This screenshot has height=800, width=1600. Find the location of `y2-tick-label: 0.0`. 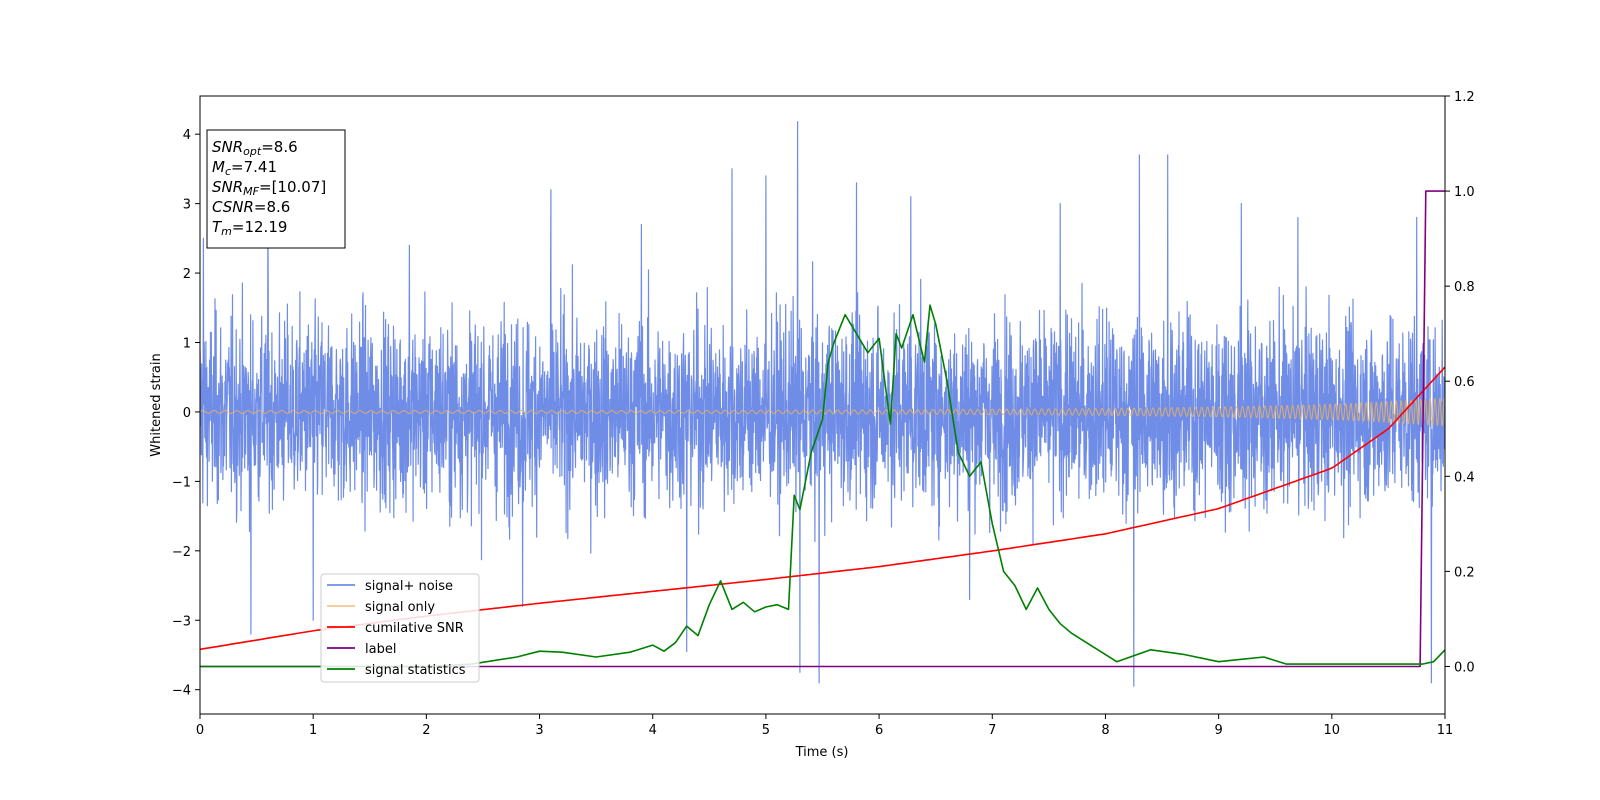

y2-tick-label: 0.0 is located at coordinates (1464, 667).